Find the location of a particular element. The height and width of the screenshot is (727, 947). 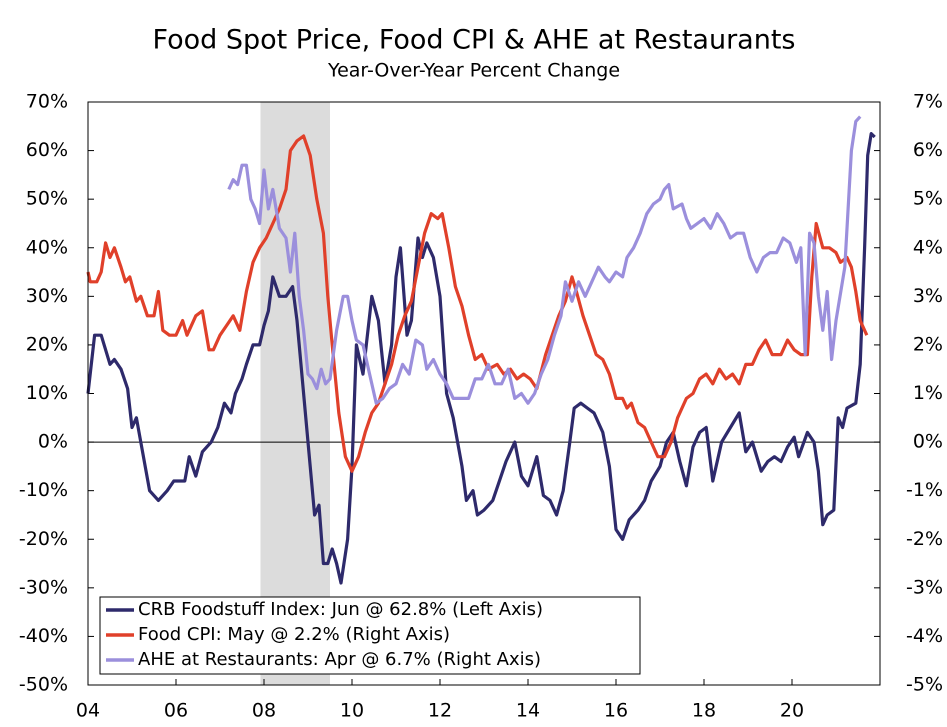

y2-tick-label: 6% is located at coordinates (928, 150).